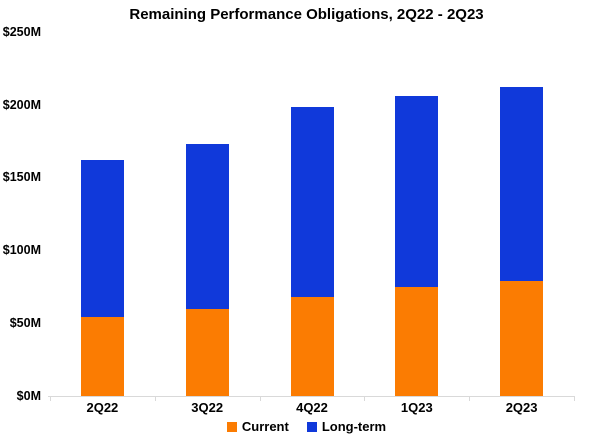 The image size is (613, 442). What do you see at coordinates (207, 226) in the screenshot?
I see `bar-segment-long-term-3q22` at bounding box center [207, 226].